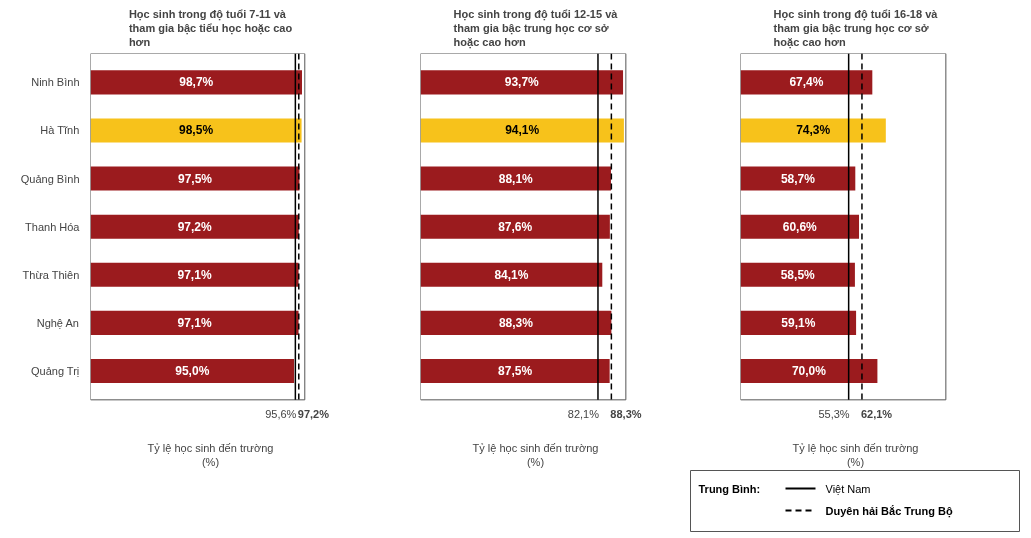 The image size is (1031, 538). I want to click on data-label: 58,7%, so click(798, 178).